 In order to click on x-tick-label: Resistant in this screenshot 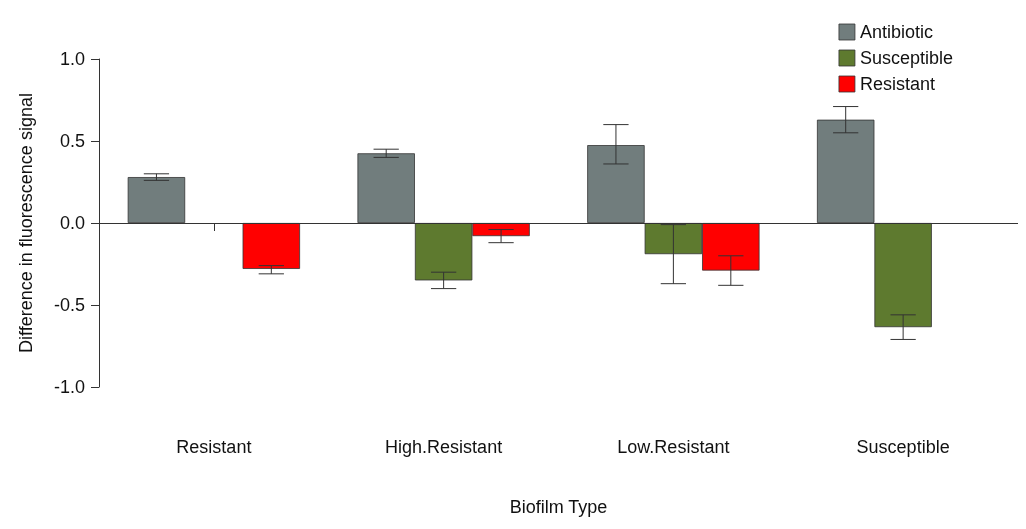, I will do `click(214, 447)`.